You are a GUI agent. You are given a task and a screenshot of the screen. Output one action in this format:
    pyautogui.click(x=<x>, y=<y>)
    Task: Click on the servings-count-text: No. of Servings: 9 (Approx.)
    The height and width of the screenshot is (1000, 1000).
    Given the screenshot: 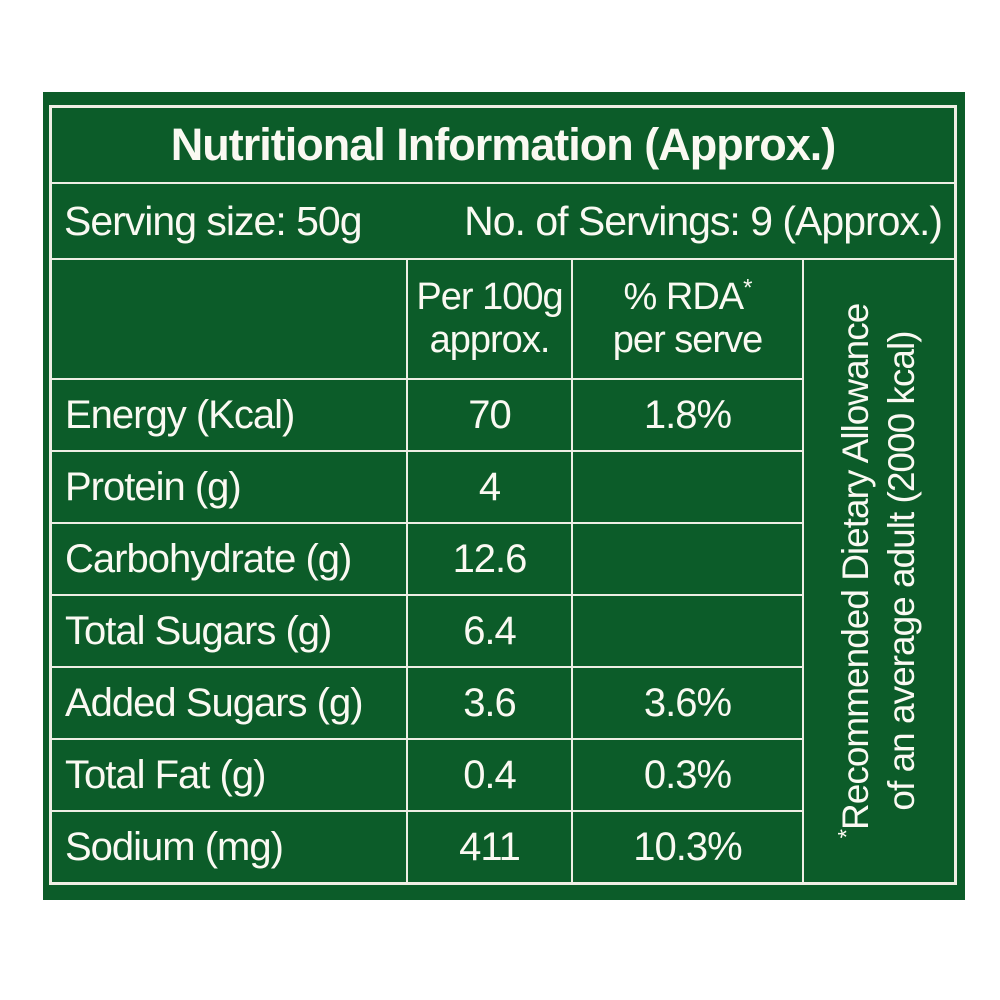 What is the action you would take?
    pyautogui.click(x=703, y=220)
    